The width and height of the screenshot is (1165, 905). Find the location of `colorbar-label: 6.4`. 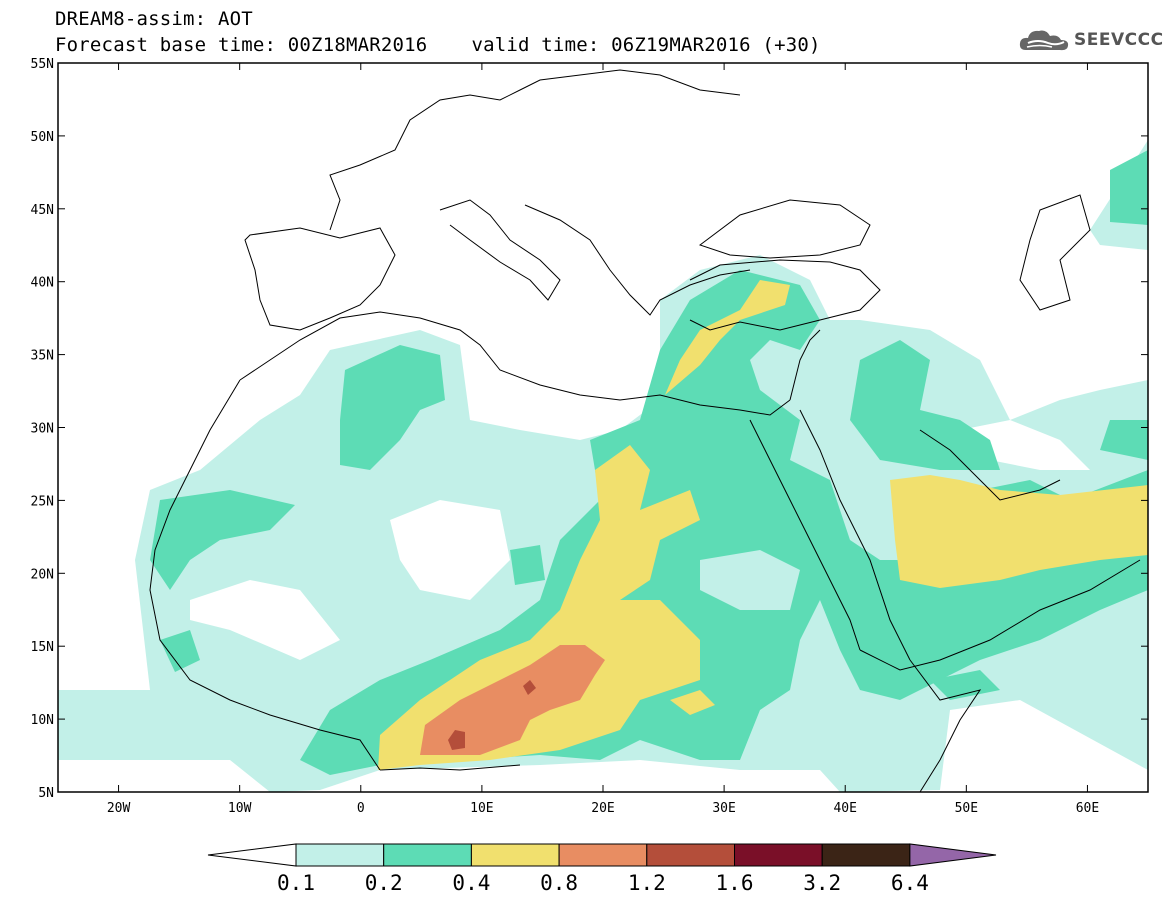

colorbar-label: 6.4 is located at coordinates (910, 883).